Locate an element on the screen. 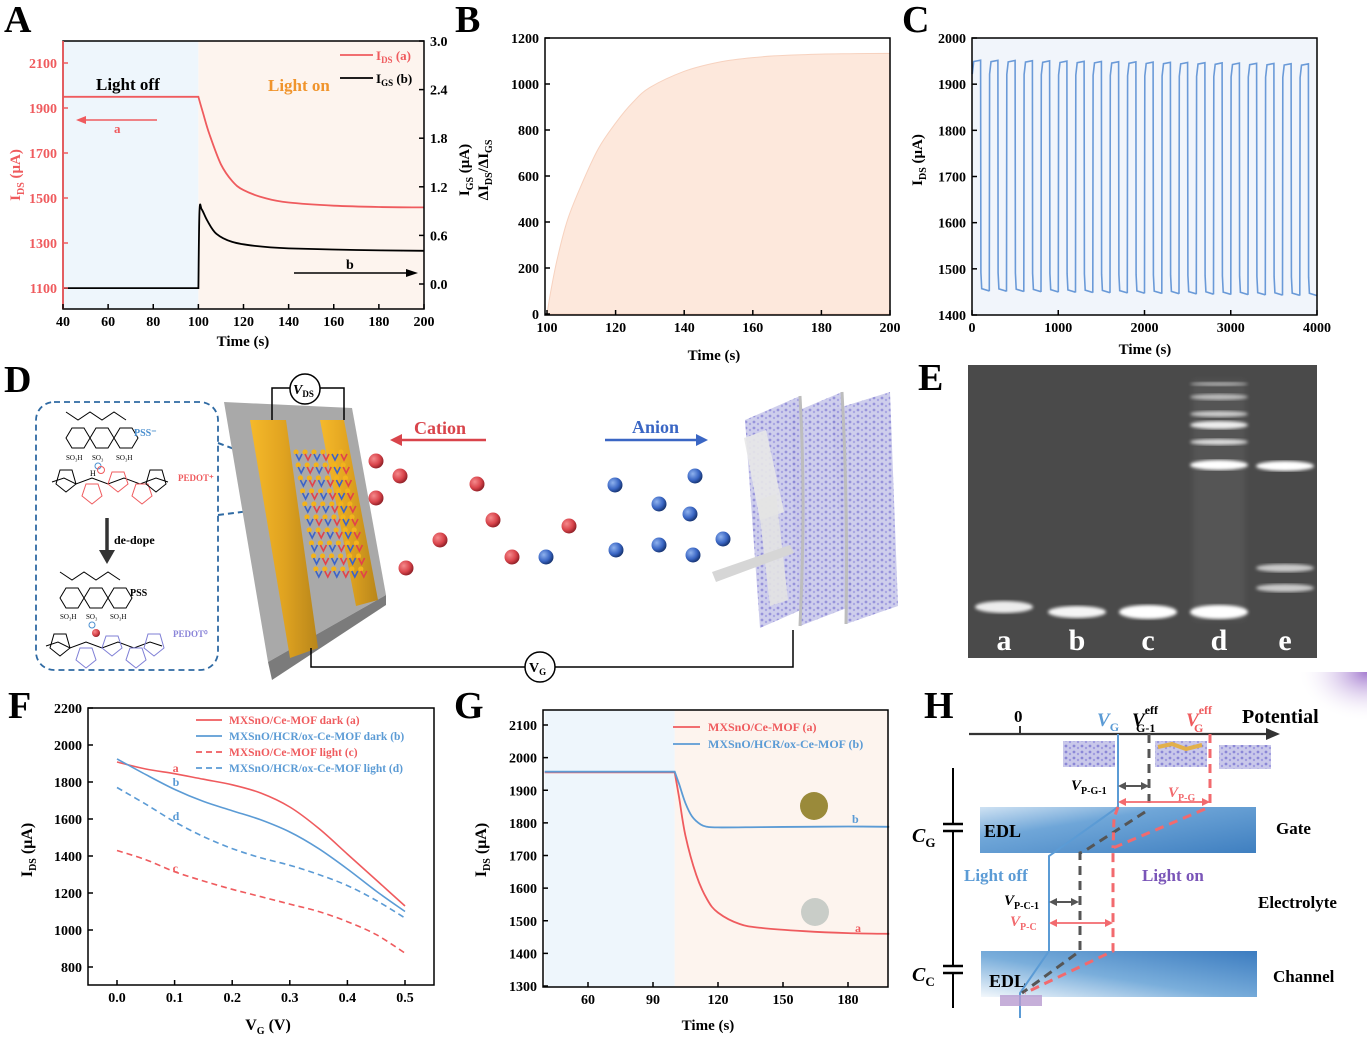 The image size is (1367, 1037). y-tick-label: 1.8 is located at coordinates (439, 139).